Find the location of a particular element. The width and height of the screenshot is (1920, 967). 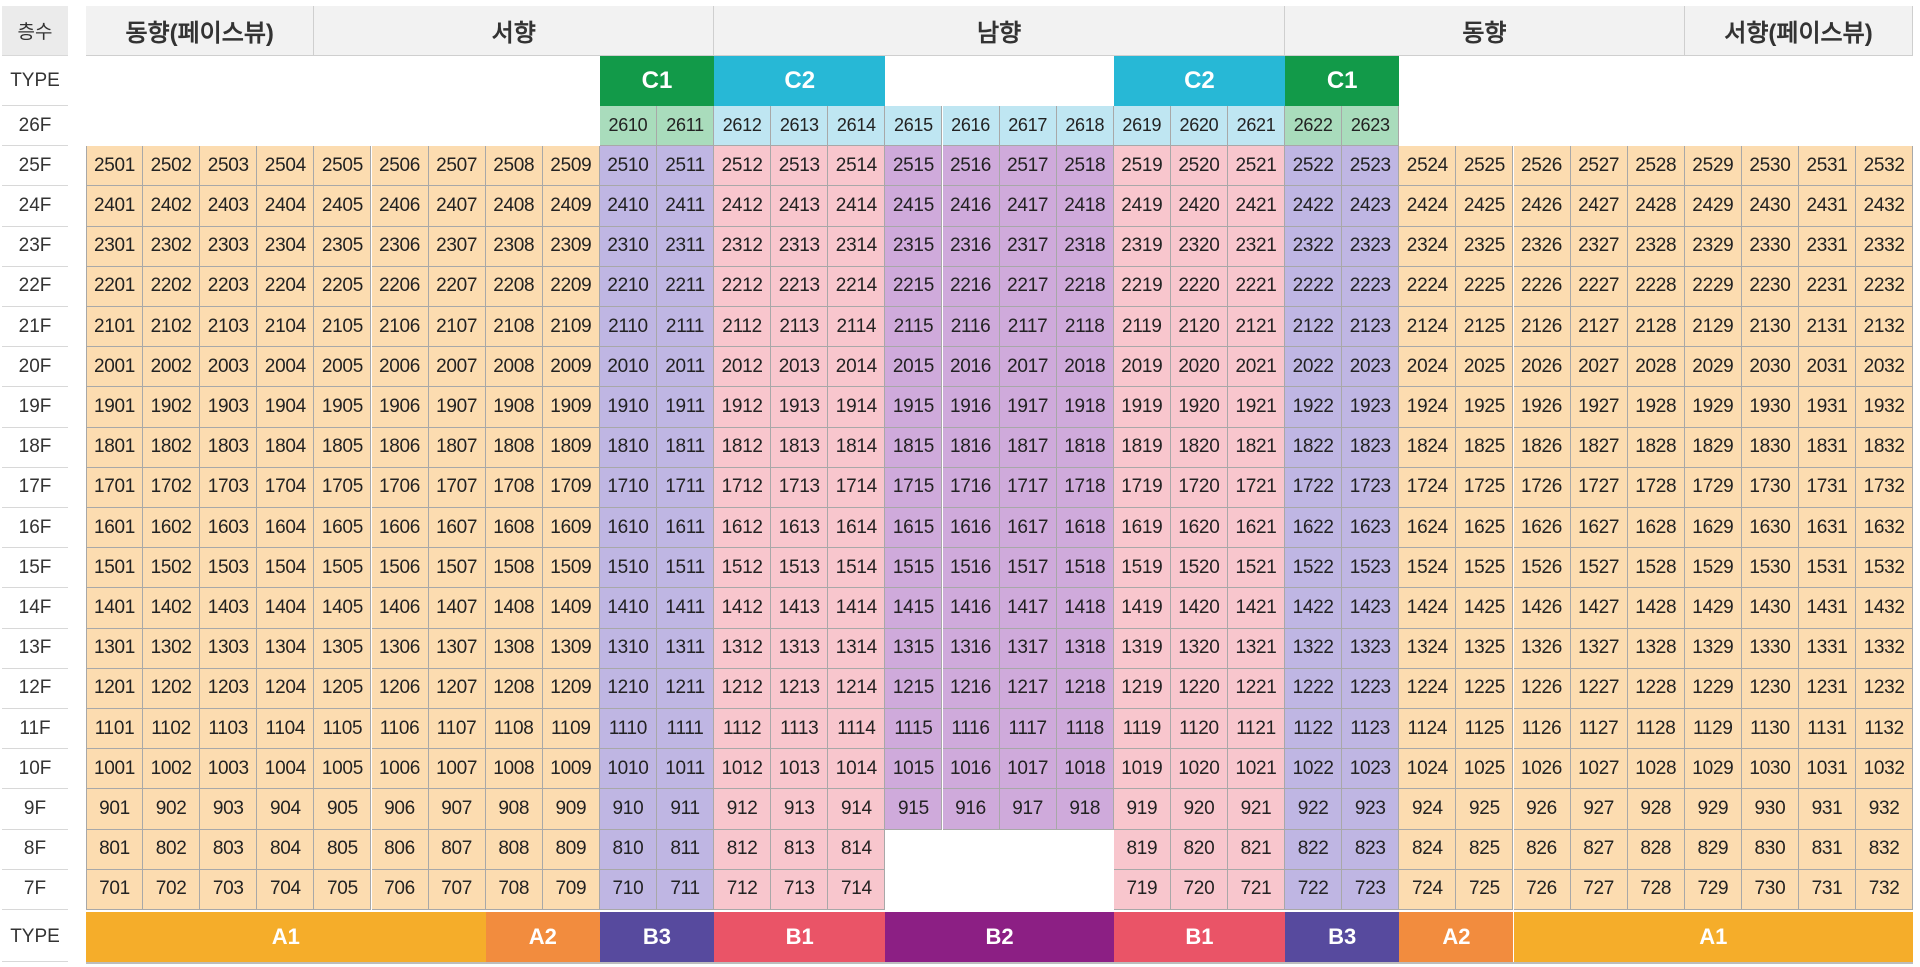

unit-cell: 2012 is located at coordinates (743, 367).